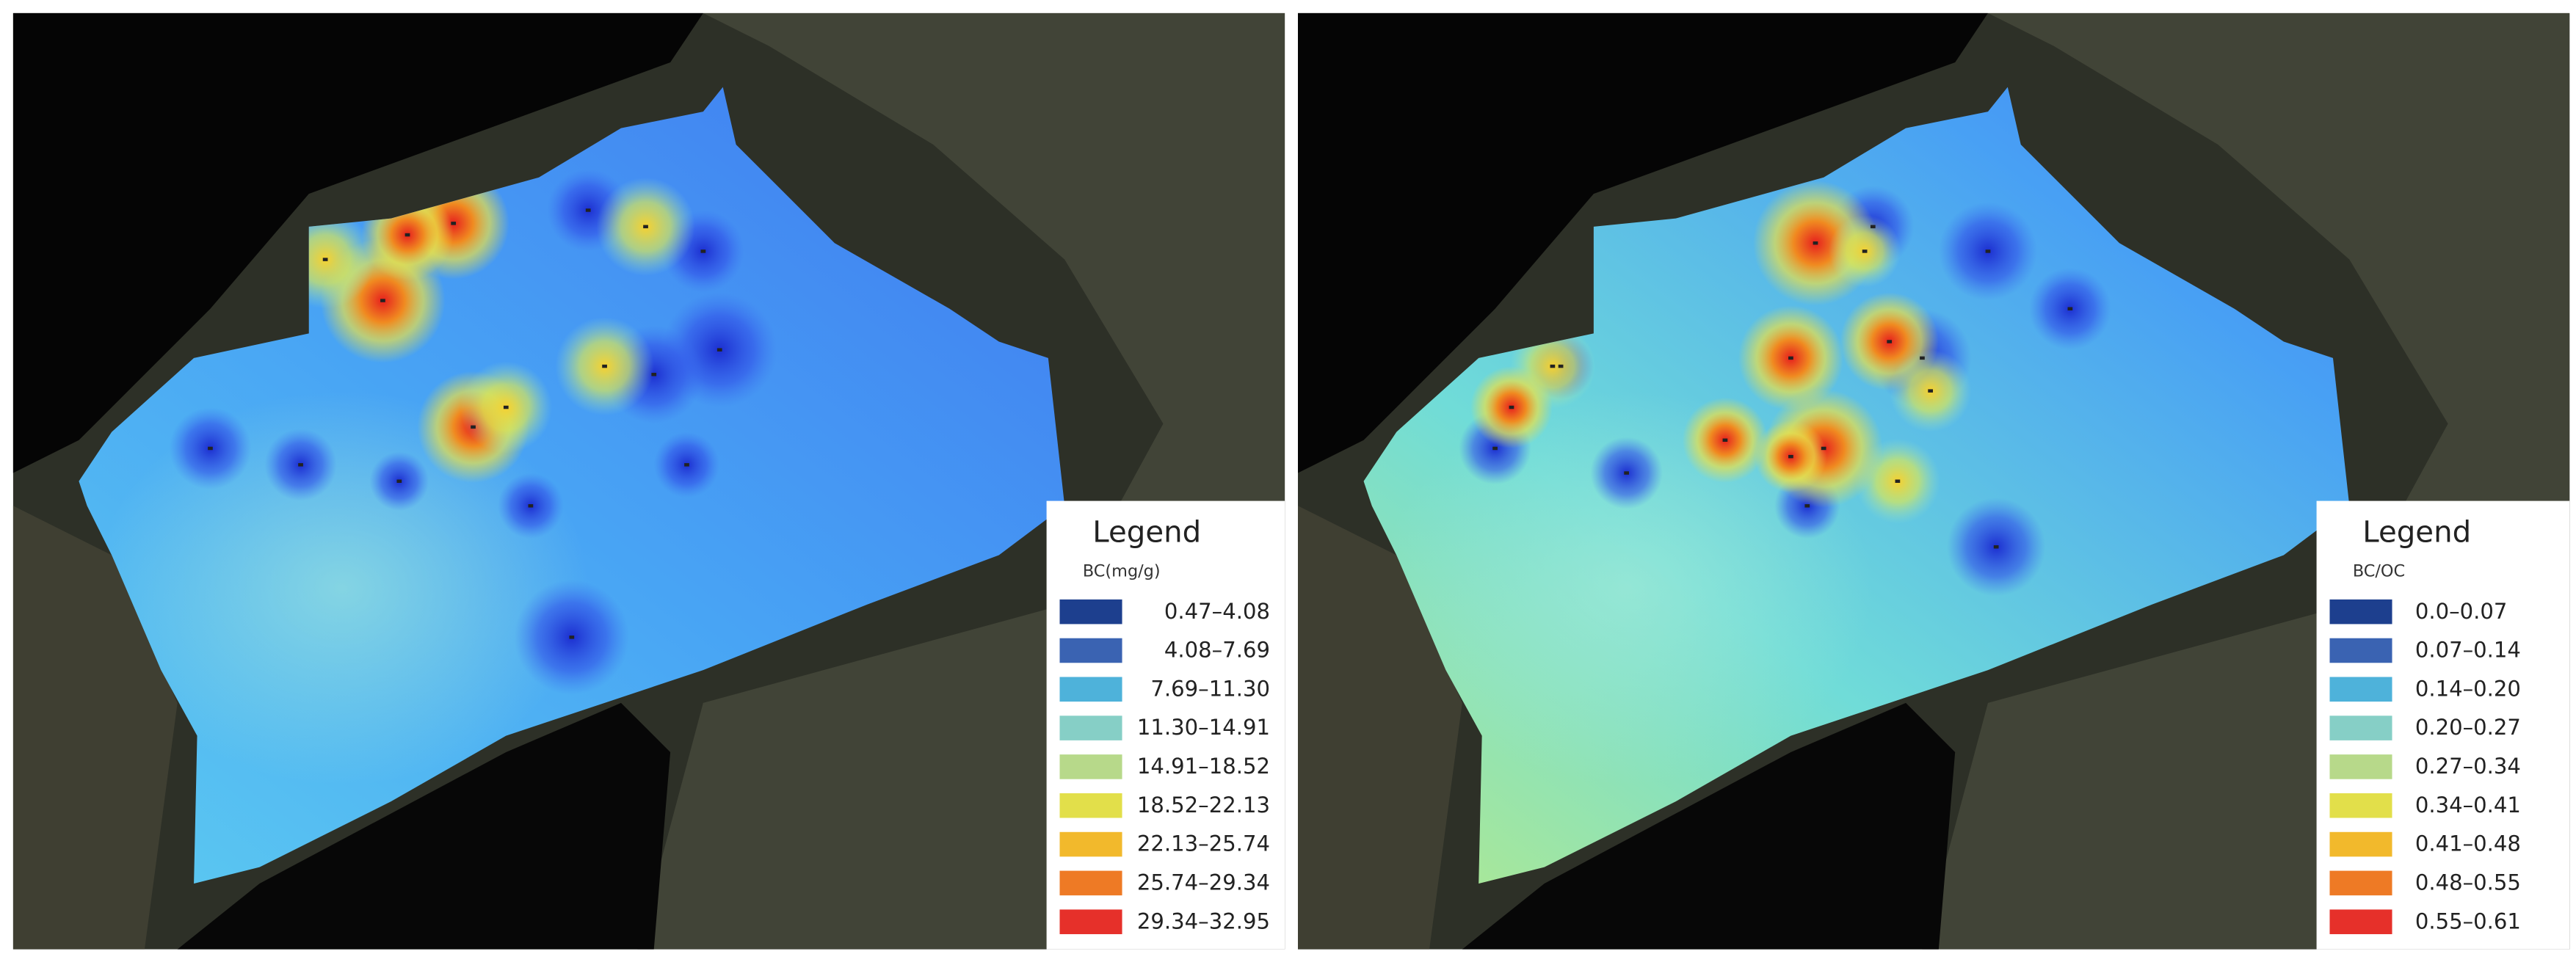 This screenshot has width=2576, height=965. Describe the element at coordinates (2468, 650) in the screenshot. I see `legend-label: 0.07–0.14` at that location.